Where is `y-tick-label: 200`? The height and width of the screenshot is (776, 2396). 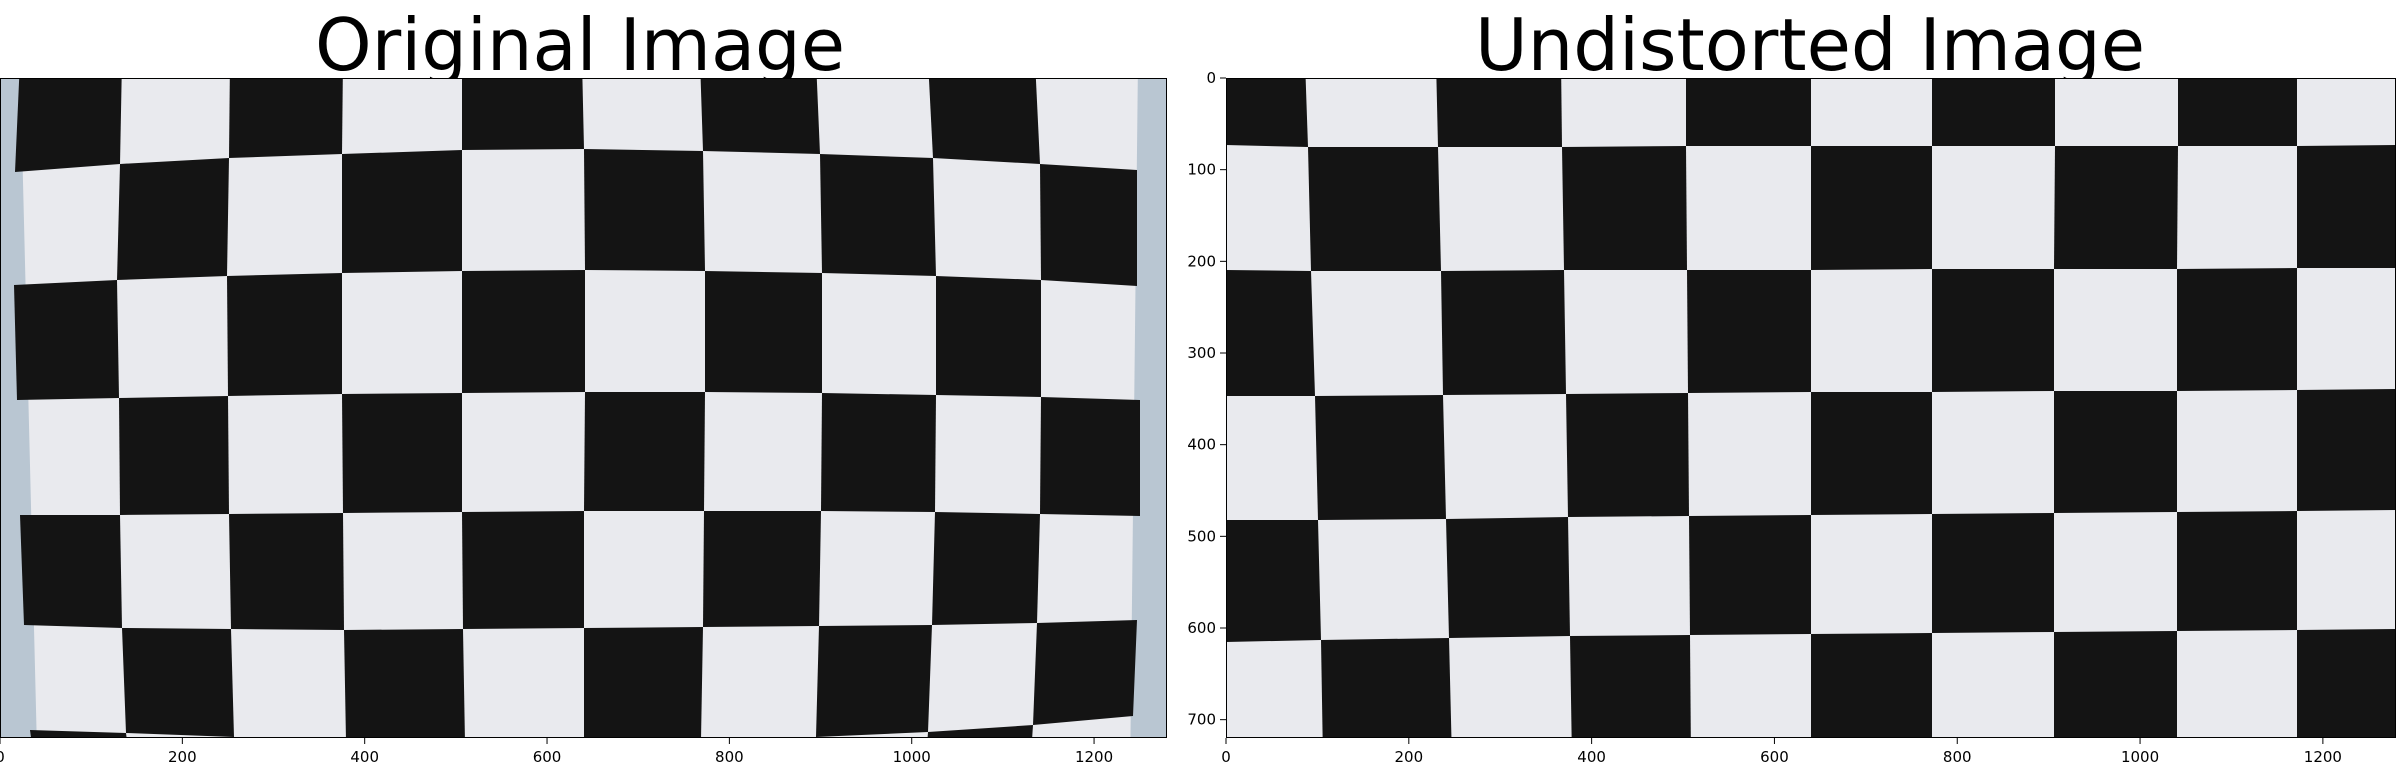 y-tick-label: 200 is located at coordinates (1201, 261).